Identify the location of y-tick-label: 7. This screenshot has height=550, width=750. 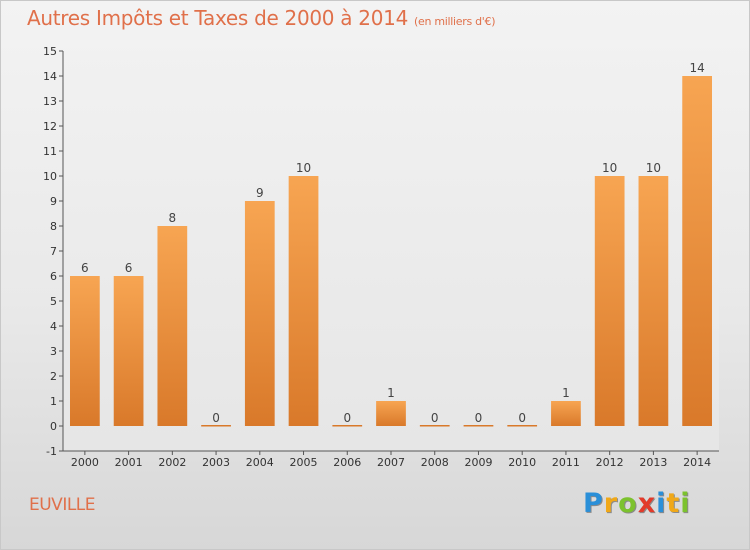
(53, 251).